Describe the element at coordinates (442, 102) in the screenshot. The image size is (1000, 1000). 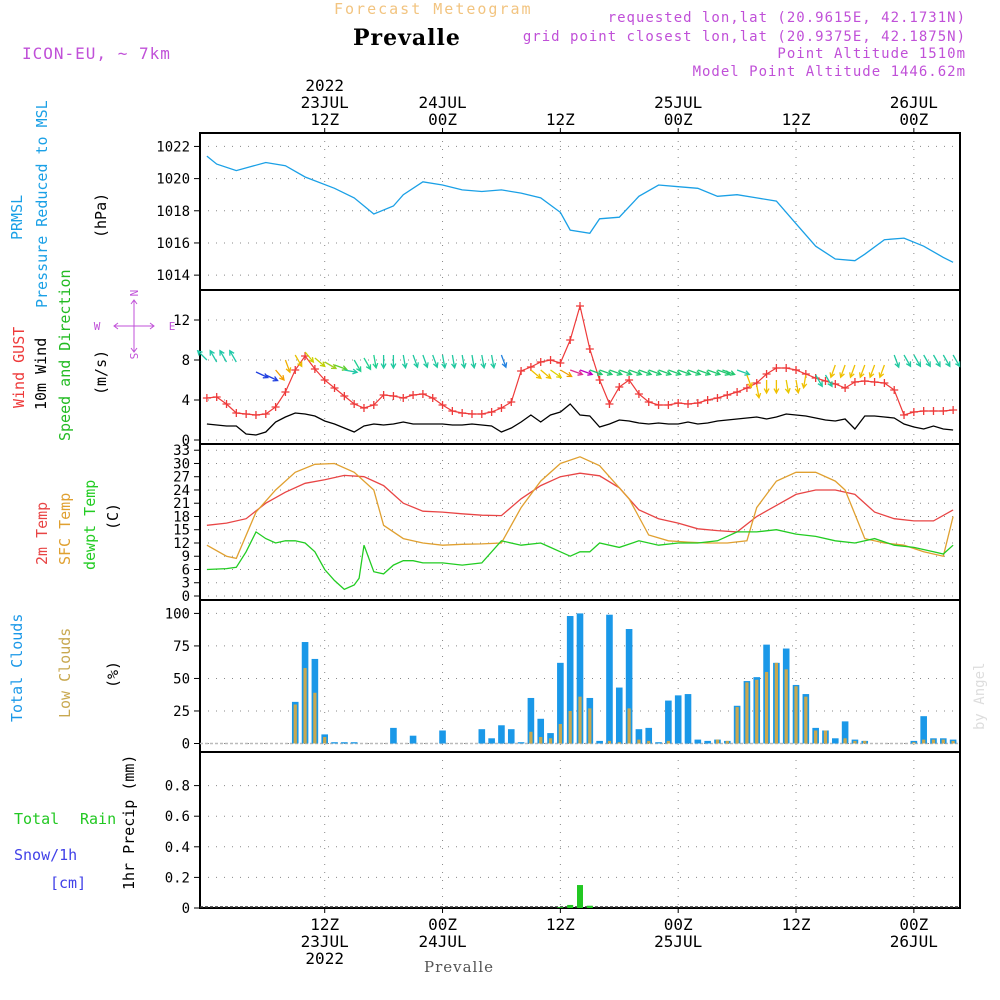
I see `top-time-label: 24JUL` at that location.